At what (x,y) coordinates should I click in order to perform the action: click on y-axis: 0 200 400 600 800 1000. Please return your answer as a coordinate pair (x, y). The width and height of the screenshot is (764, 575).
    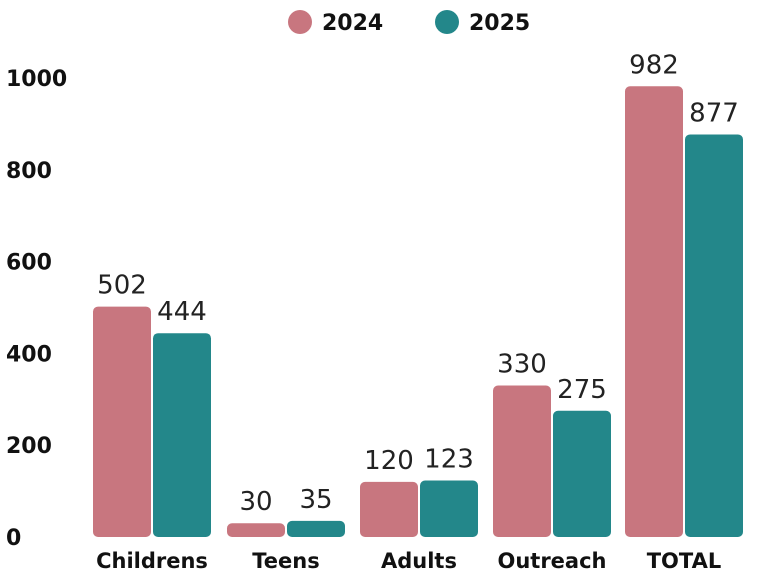
    Looking at the image, I should click on (36, 309).